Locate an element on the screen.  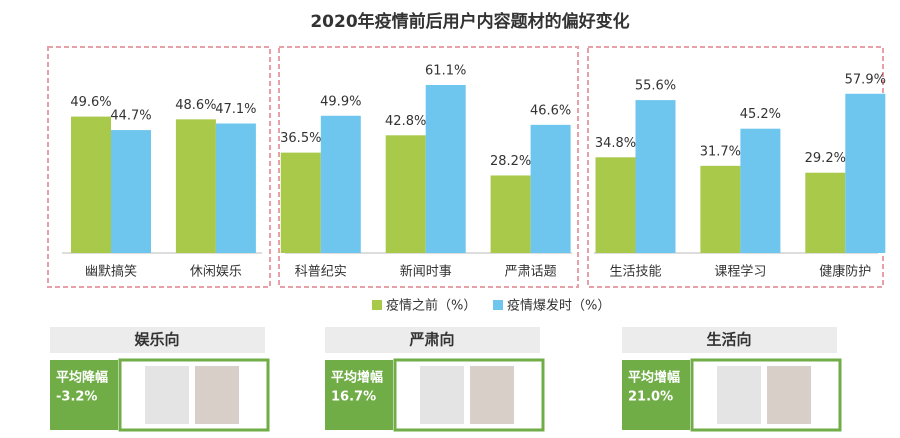
value-label: 29.2% is located at coordinates (825, 158).